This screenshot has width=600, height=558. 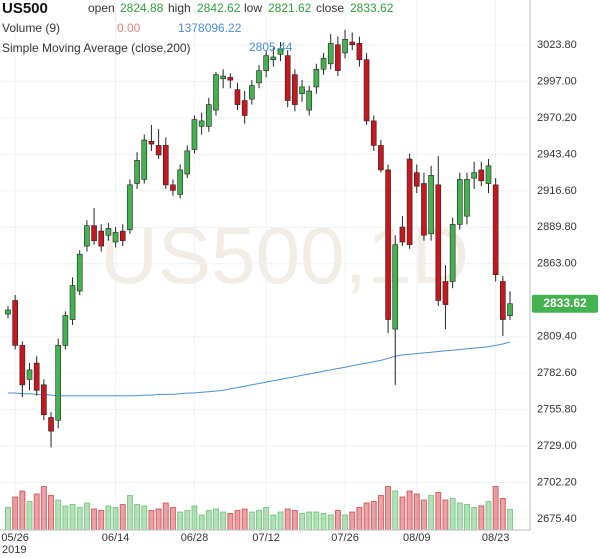 What do you see at coordinates (330, 8) in the screenshot?
I see `close-label: close` at bounding box center [330, 8].